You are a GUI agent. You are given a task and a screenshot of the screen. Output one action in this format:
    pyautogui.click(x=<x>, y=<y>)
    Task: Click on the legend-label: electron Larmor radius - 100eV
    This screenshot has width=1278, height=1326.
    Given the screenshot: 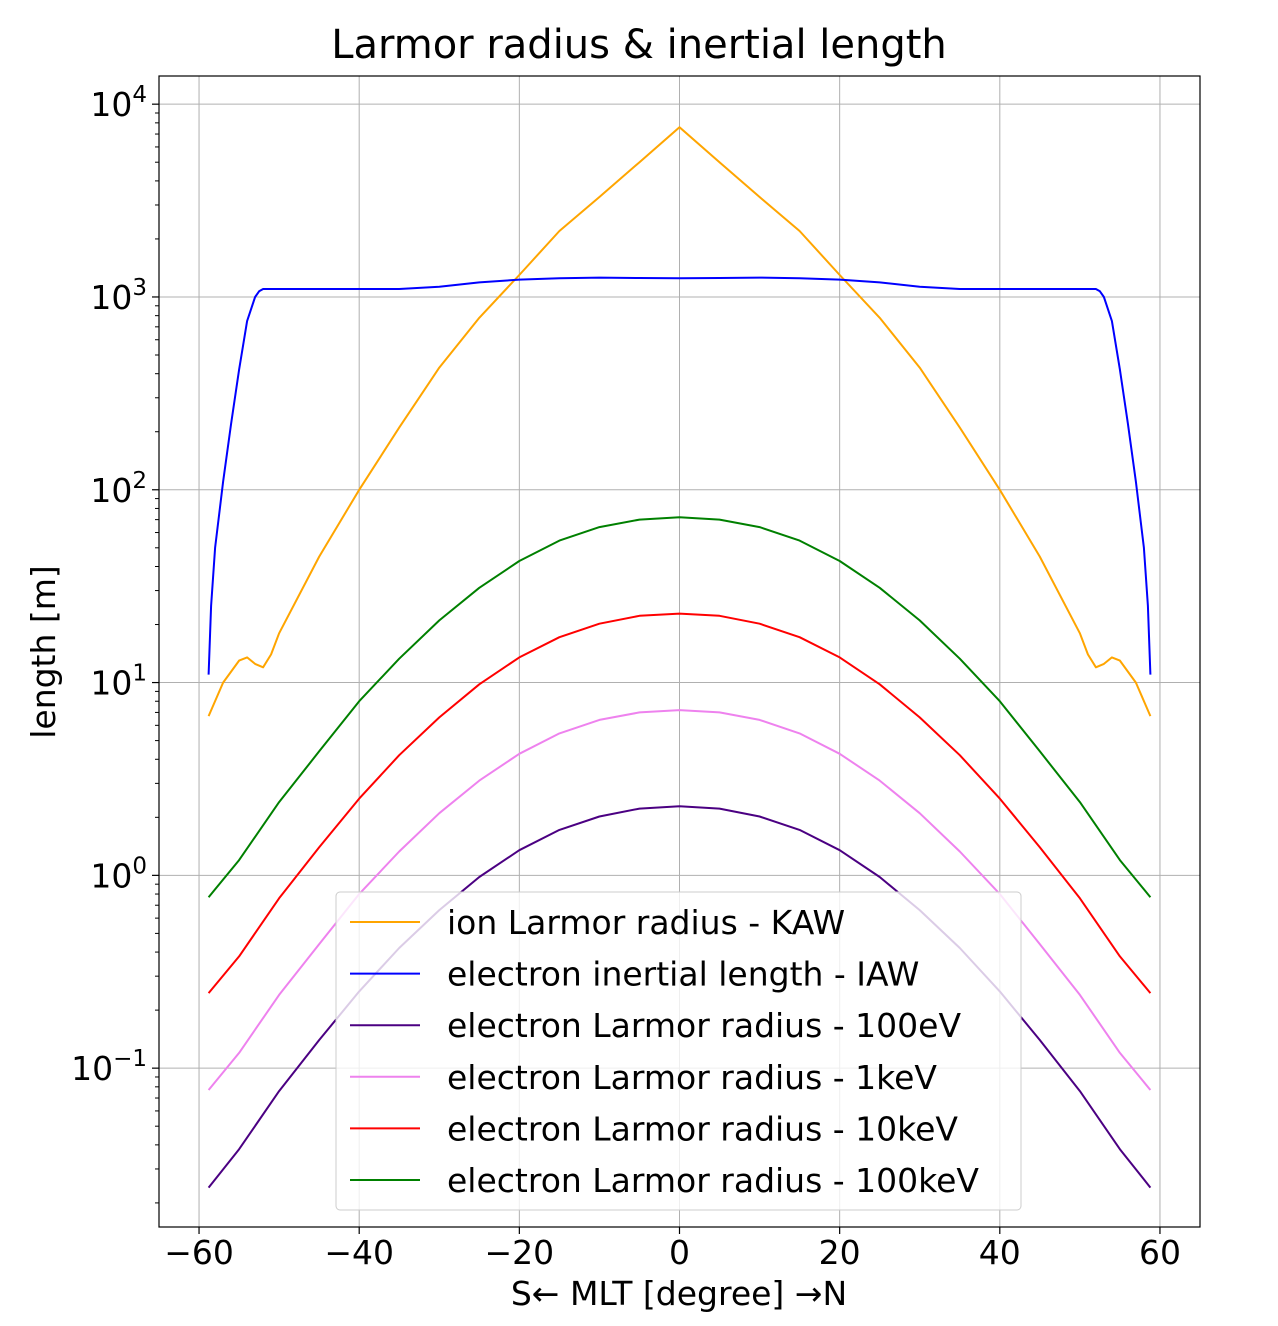 What is the action you would take?
    pyautogui.click(x=704, y=1025)
    